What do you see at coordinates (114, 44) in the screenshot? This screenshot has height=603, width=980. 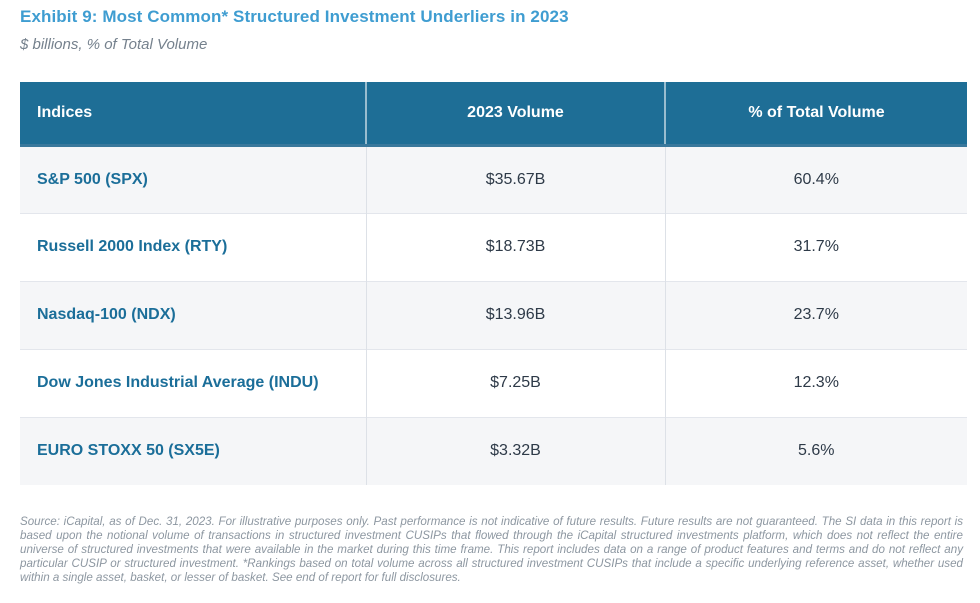 I see `exhibit-subtitle: $ billions, % of Total Volume` at bounding box center [114, 44].